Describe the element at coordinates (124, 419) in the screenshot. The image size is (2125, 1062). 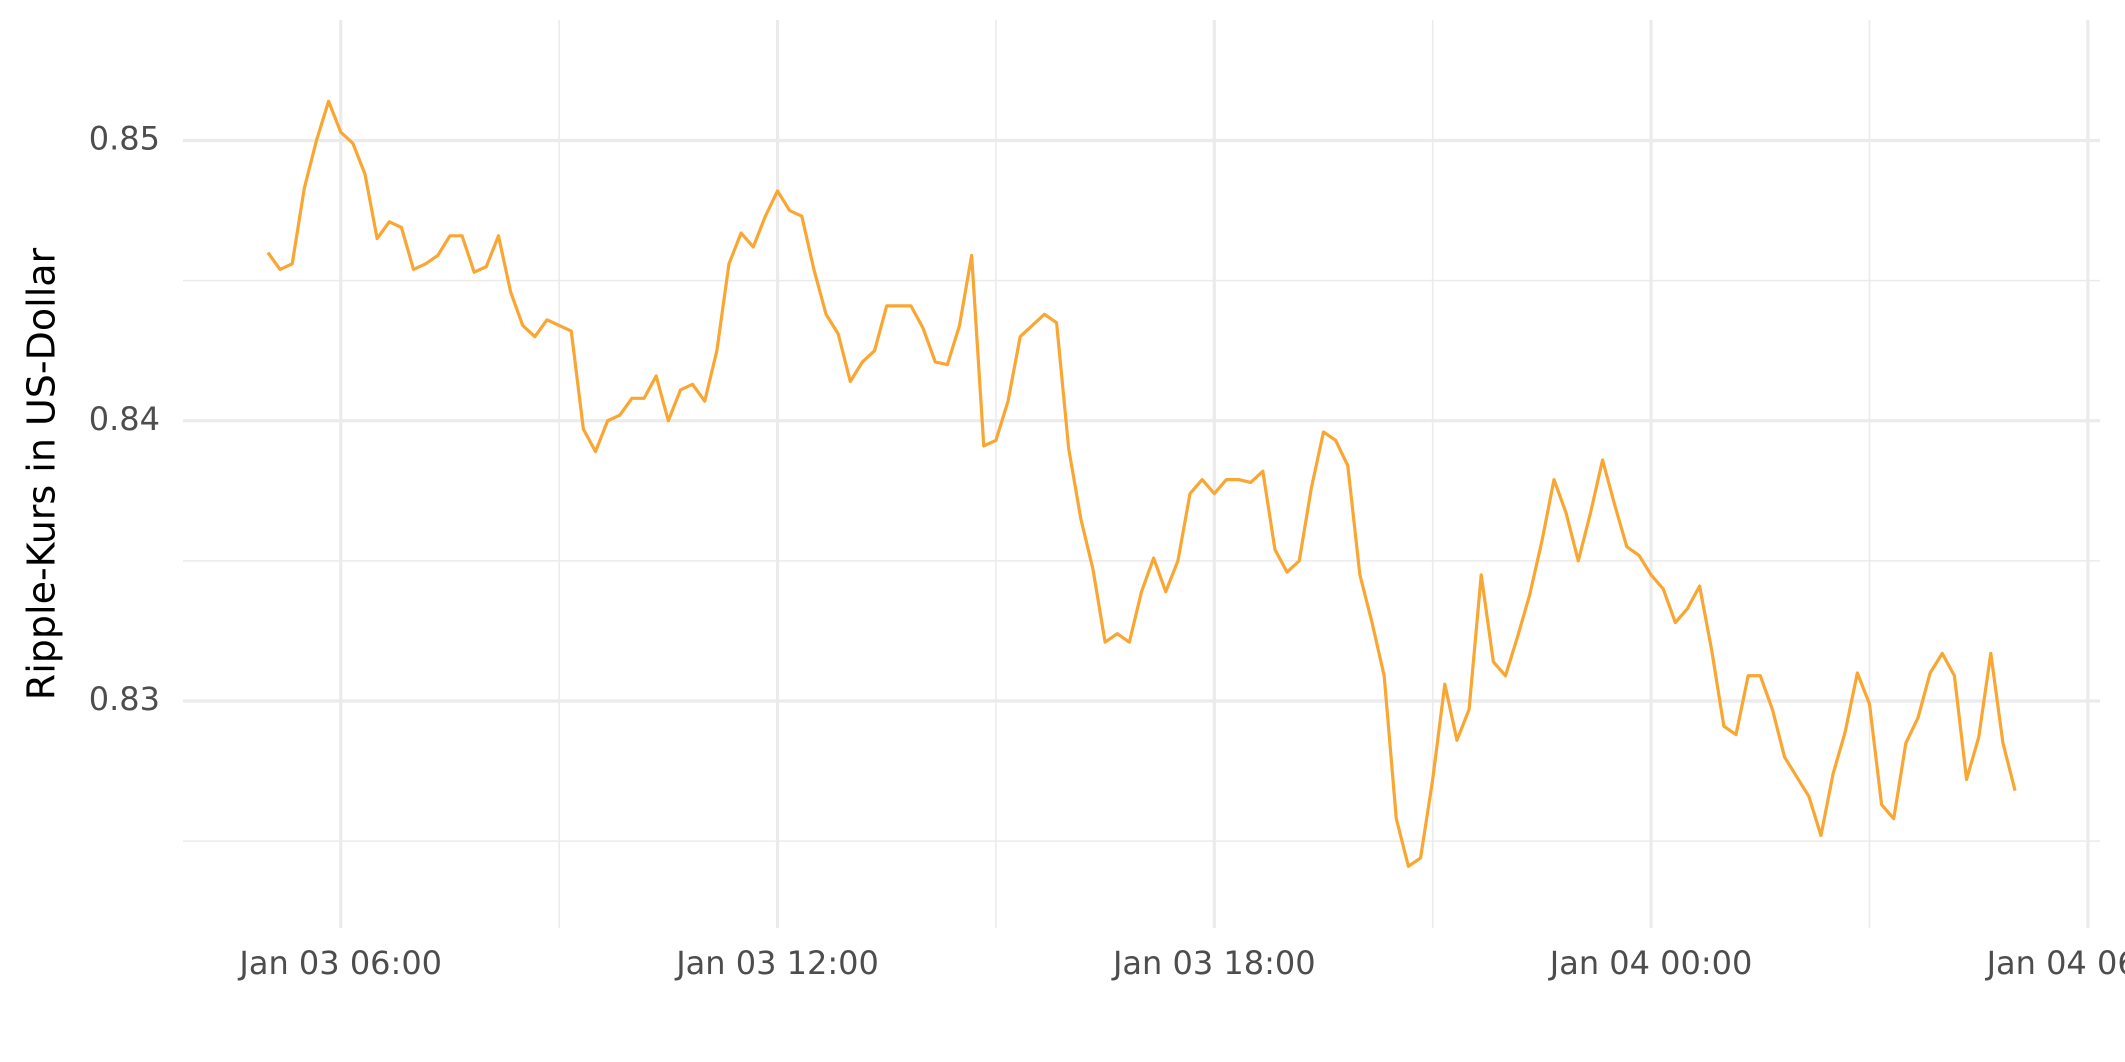
I see `y-tick-label: 0.84` at that location.